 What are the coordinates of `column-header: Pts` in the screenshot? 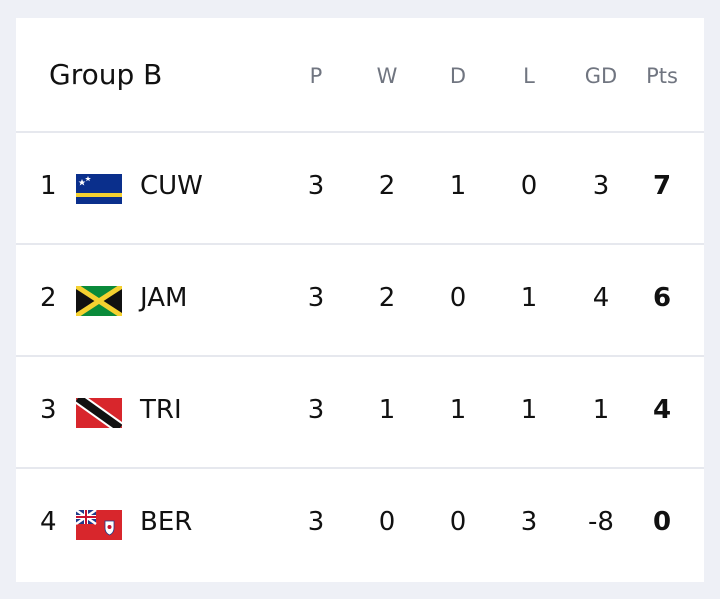 It's located at (662, 76).